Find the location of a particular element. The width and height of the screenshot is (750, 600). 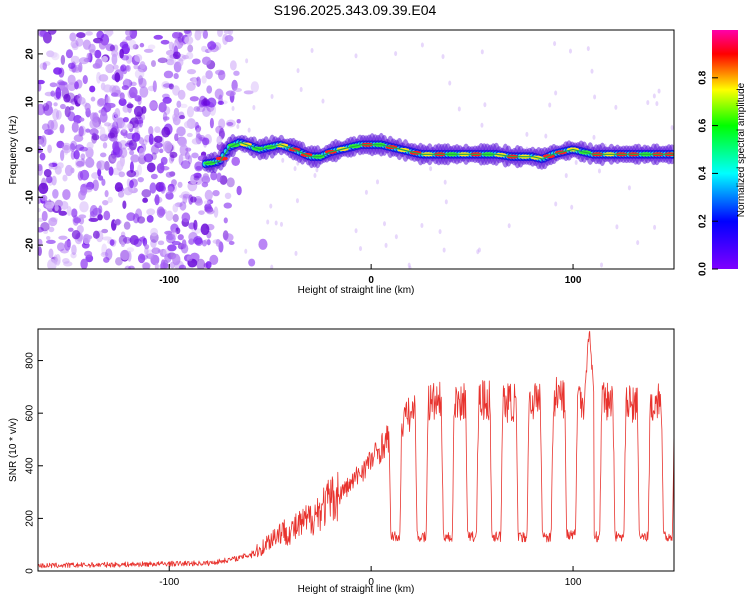

spectrogram-ridge-line is located at coordinates (439, 153).